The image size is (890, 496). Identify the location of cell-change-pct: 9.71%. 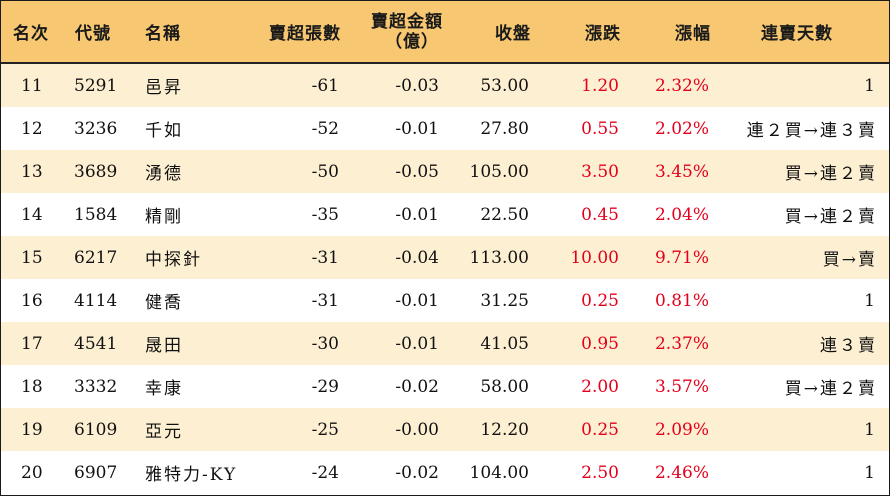
(681, 257).